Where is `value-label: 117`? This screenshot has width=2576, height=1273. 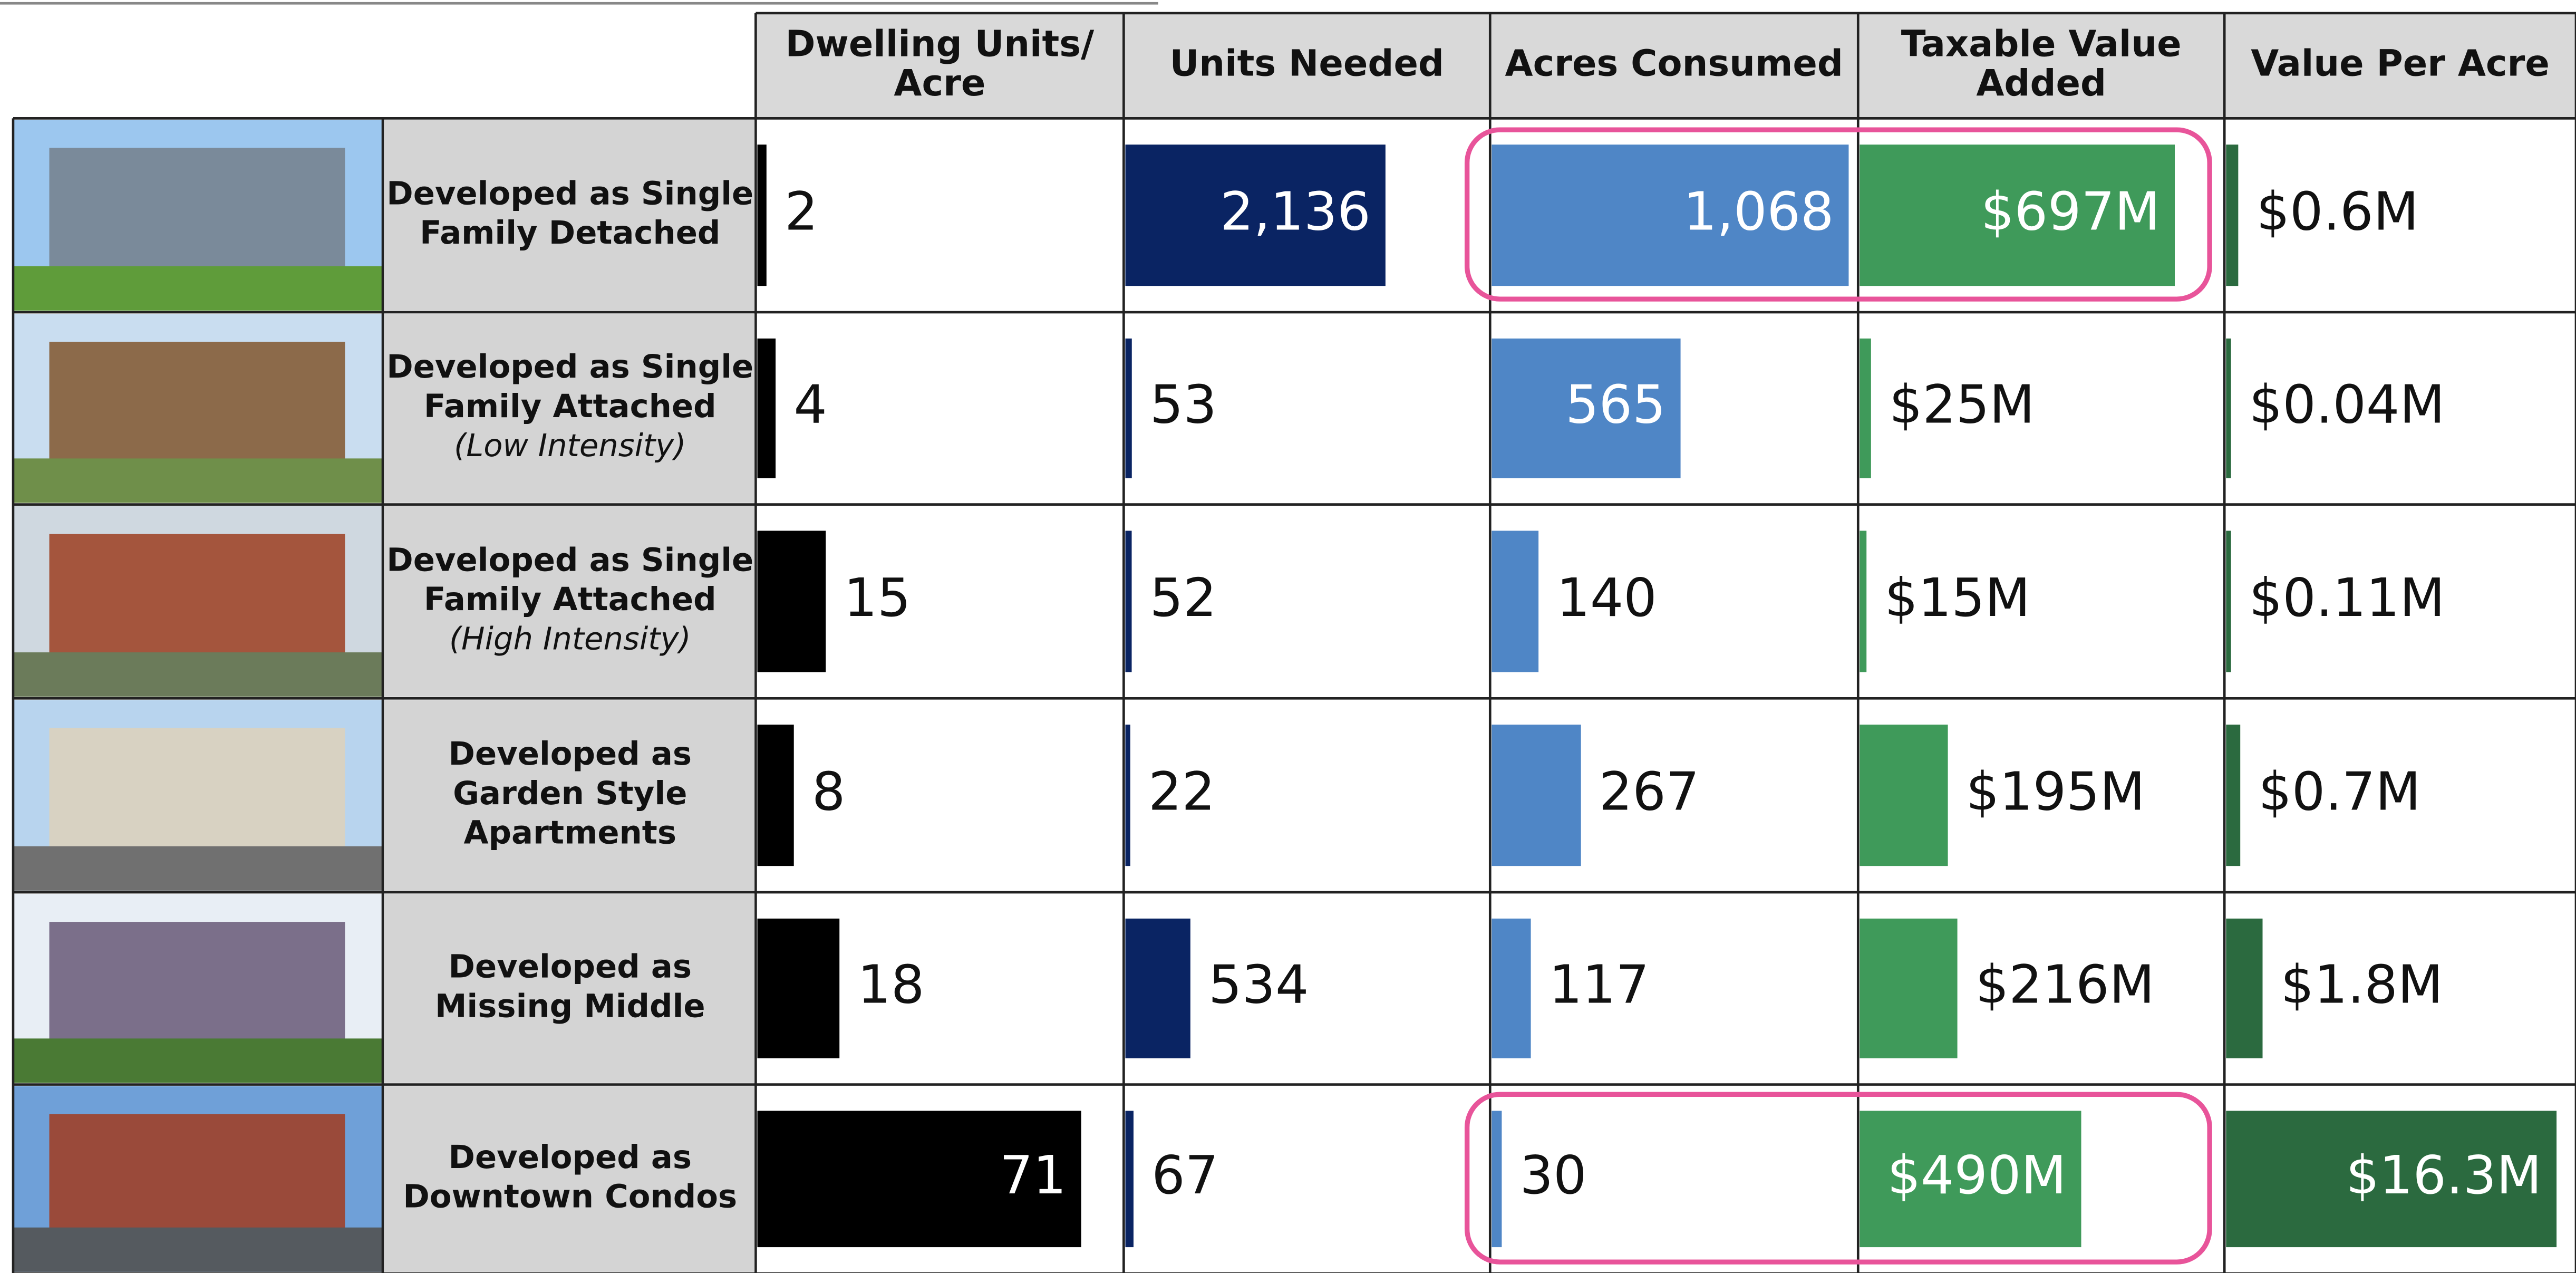 value-label: 117 is located at coordinates (1599, 985).